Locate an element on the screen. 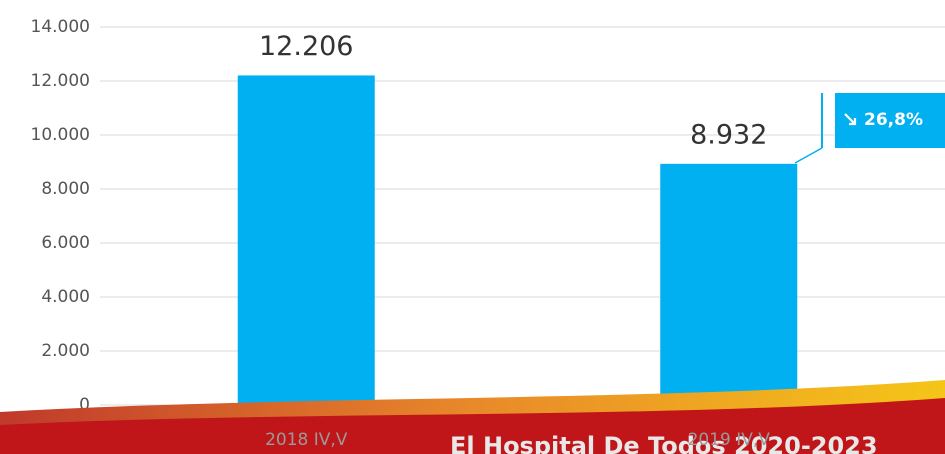 The image size is (945, 454). x-tick-label: 2019 IV,V is located at coordinates (729, 440).